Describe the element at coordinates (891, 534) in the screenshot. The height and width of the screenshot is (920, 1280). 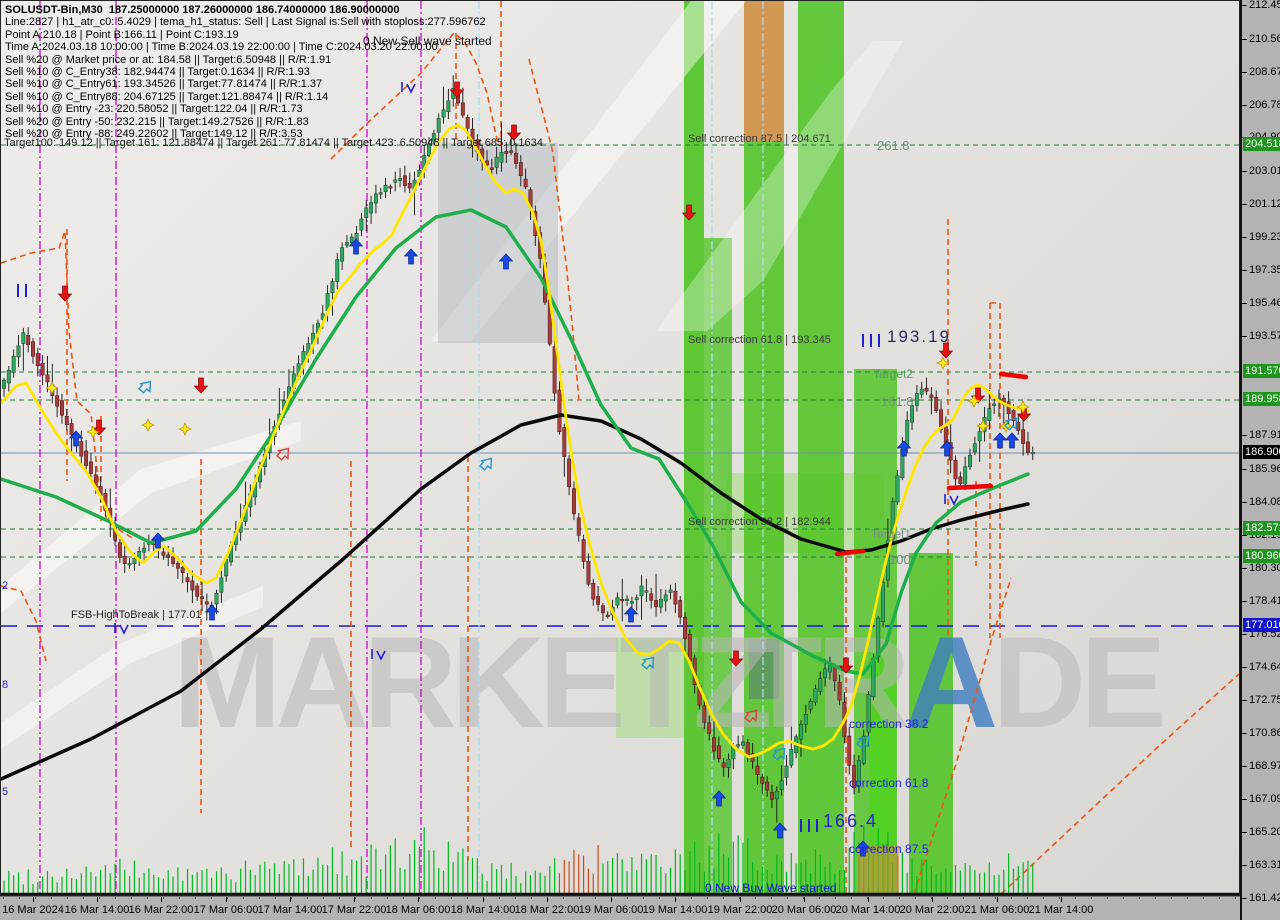
I see `chart-label: Target1` at that location.